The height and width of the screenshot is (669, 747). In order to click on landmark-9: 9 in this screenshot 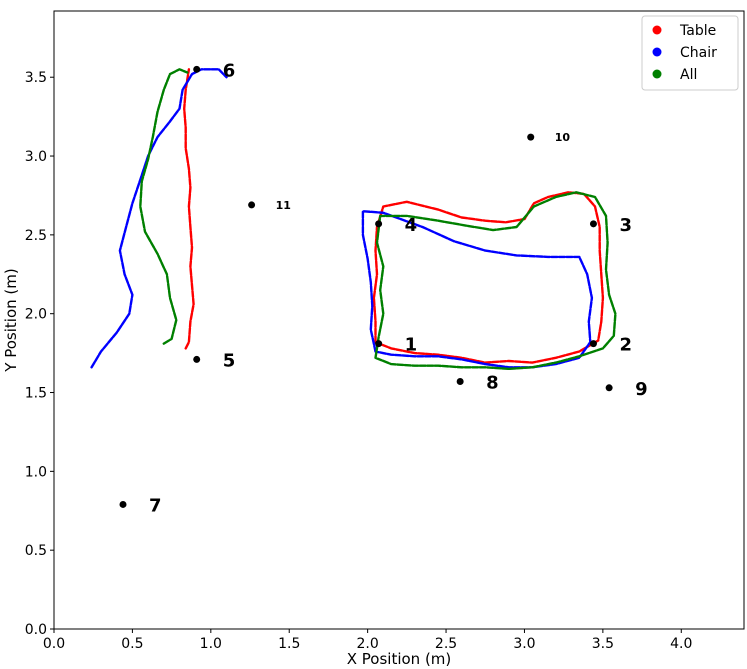, I will do `click(626, 389)`.